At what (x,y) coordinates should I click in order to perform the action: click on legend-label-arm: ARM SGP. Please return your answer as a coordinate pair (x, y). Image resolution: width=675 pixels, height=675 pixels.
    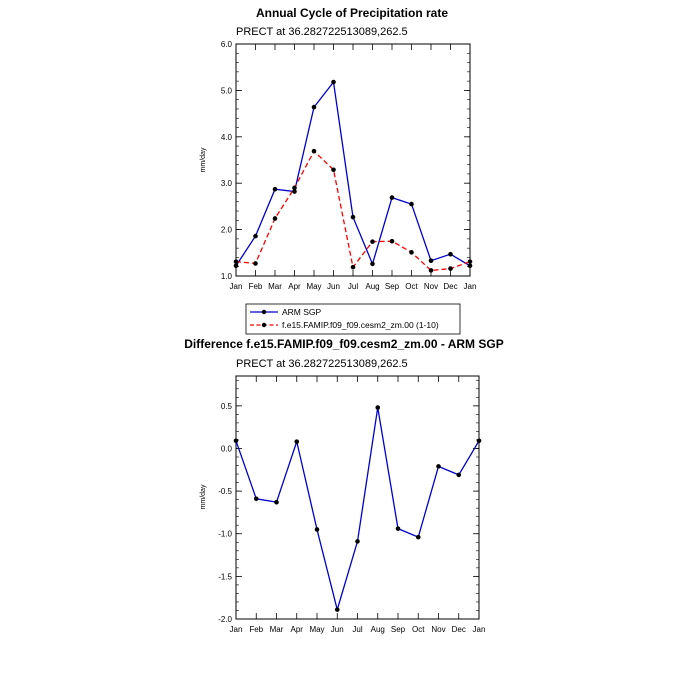
    Looking at the image, I should click on (302, 312).